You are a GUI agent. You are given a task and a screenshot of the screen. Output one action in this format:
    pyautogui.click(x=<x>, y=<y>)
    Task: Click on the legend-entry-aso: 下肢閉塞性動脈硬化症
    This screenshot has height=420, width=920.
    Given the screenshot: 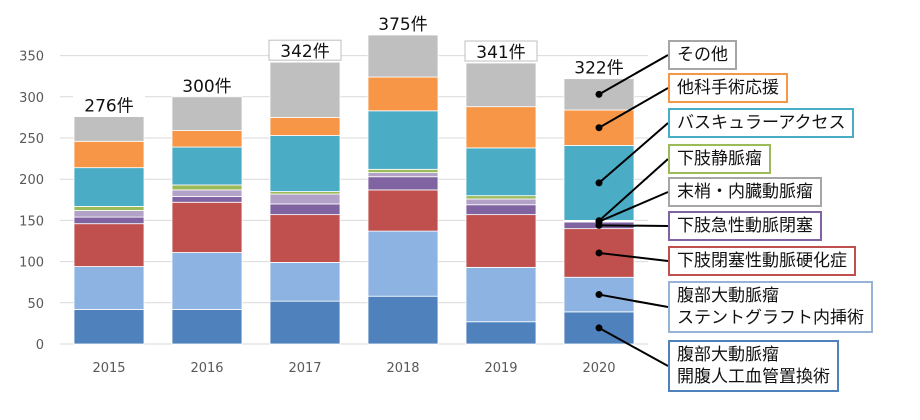 What is the action you would take?
    pyautogui.click(x=762, y=261)
    